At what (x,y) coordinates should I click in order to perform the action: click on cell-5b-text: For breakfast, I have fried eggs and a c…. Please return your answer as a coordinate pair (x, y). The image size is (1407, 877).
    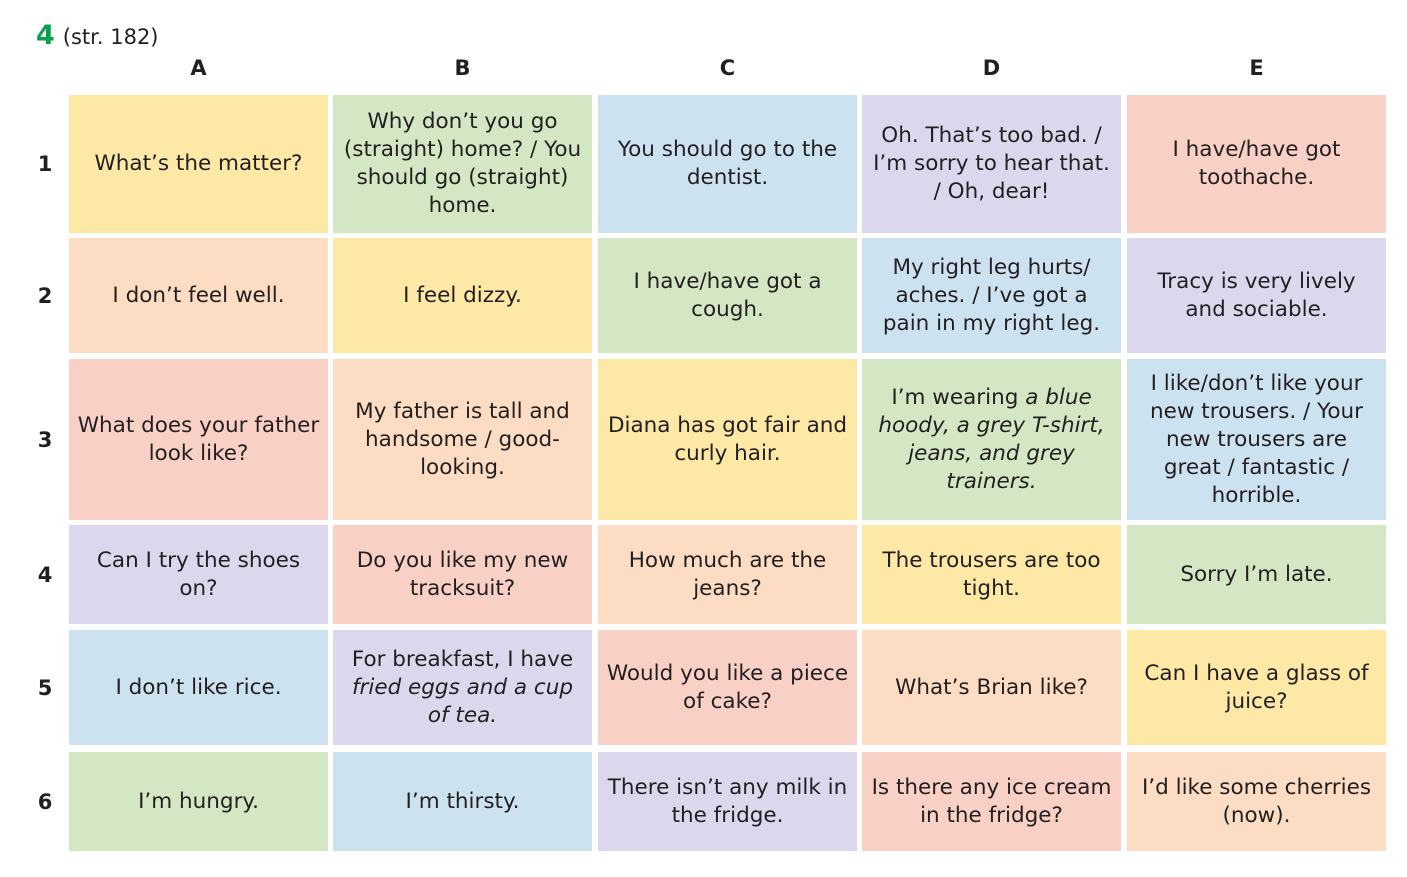
    Looking at the image, I should click on (462, 688).